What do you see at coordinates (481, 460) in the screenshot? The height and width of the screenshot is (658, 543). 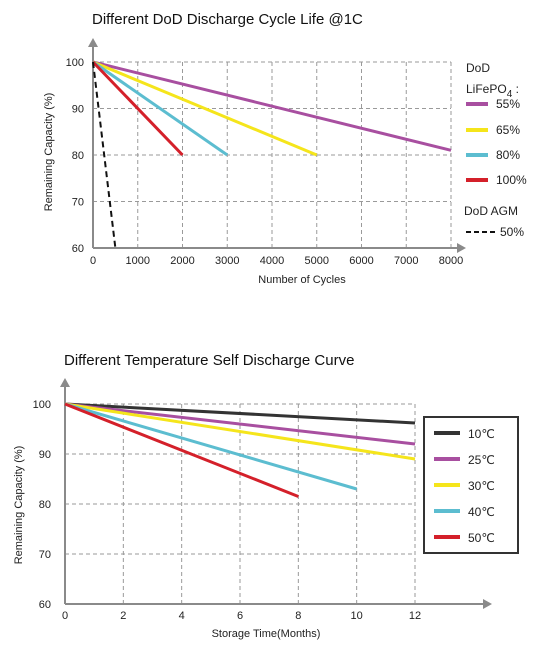 I see `legend-label: 25℃` at bounding box center [481, 460].